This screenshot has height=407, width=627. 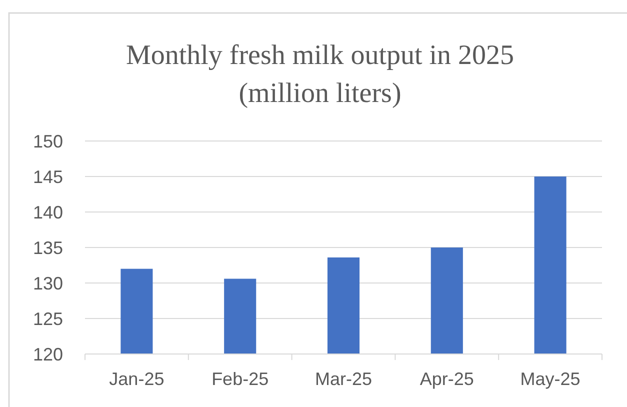 What do you see at coordinates (447, 379) in the screenshot?
I see `x-tick-label: Apr-25` at bounding box center [447, 379].